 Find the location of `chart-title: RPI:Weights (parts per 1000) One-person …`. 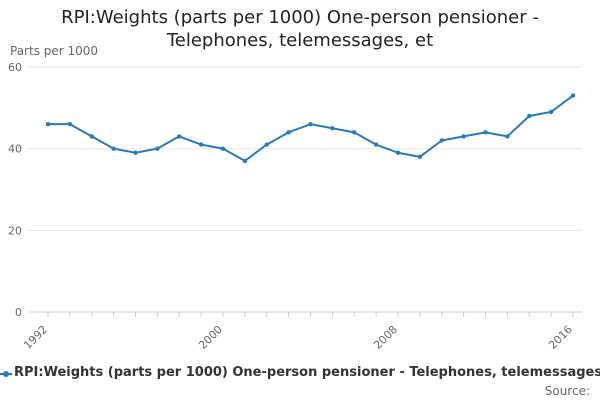

chart-title: RPI:Weights (parts per 1000) One-person … is located at coordinates (300, 29).